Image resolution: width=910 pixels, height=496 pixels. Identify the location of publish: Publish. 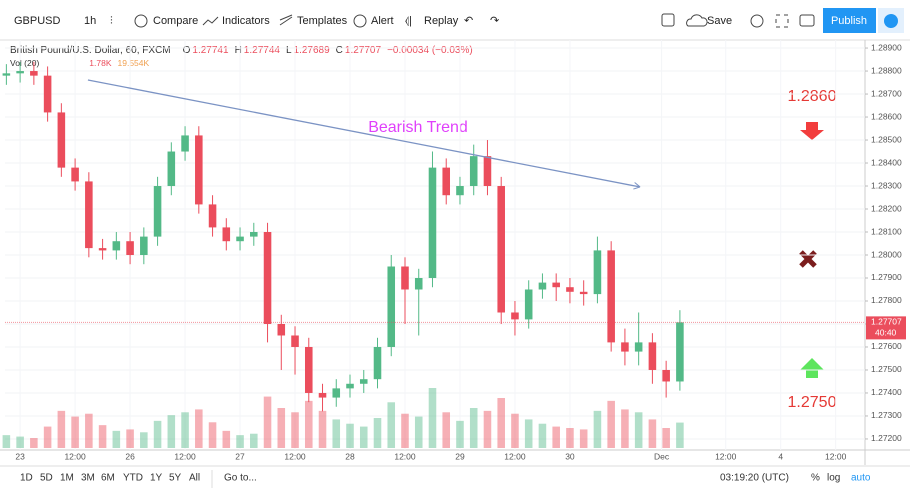
(849, 21).